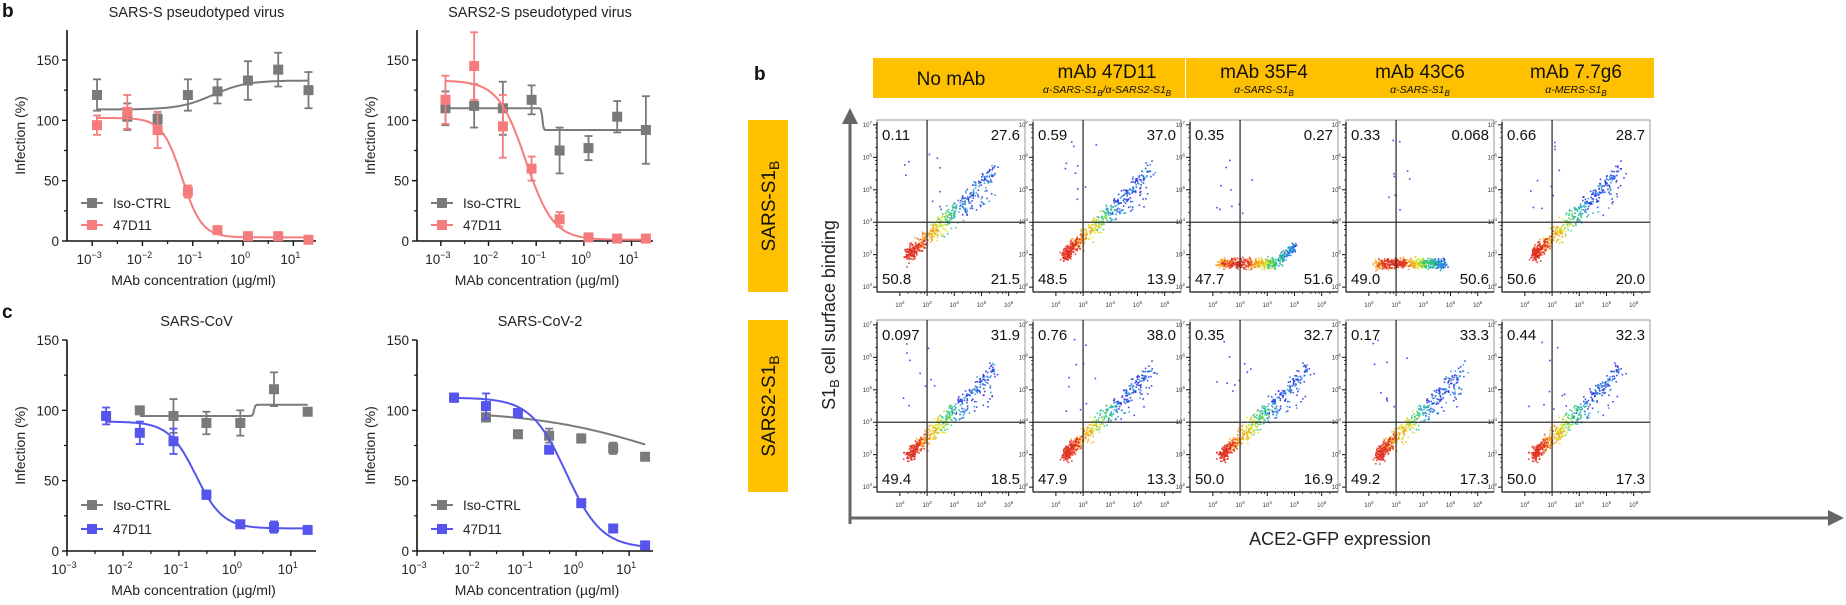 The height and width of the screenshot is (605, 1846). I want to click on x-tick-label: 10¹, so click(290, 258).